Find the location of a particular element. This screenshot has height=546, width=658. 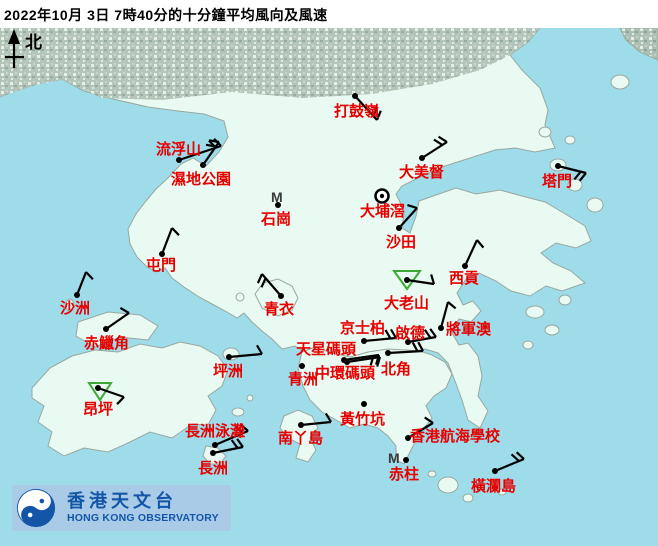

station-label: 流浮山 is located at coordinates (178, 149).